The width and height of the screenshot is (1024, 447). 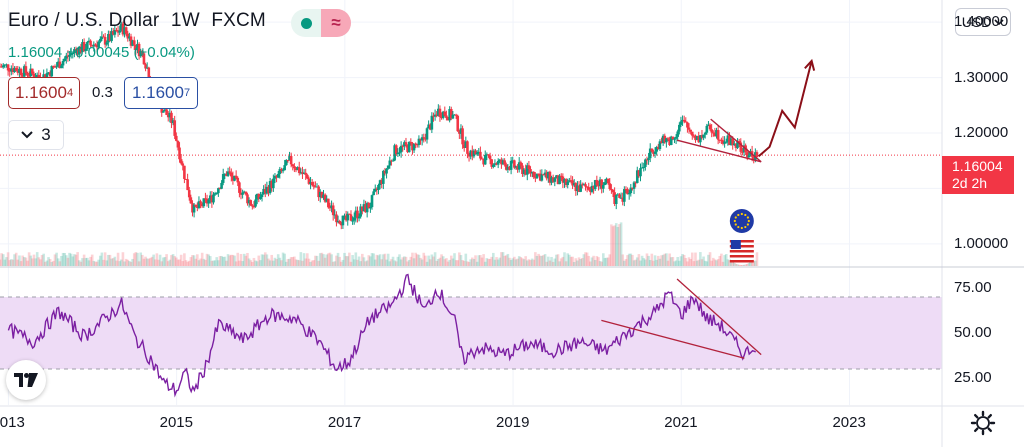 I want to click on drawings-layer, so click(x=746, y=161).